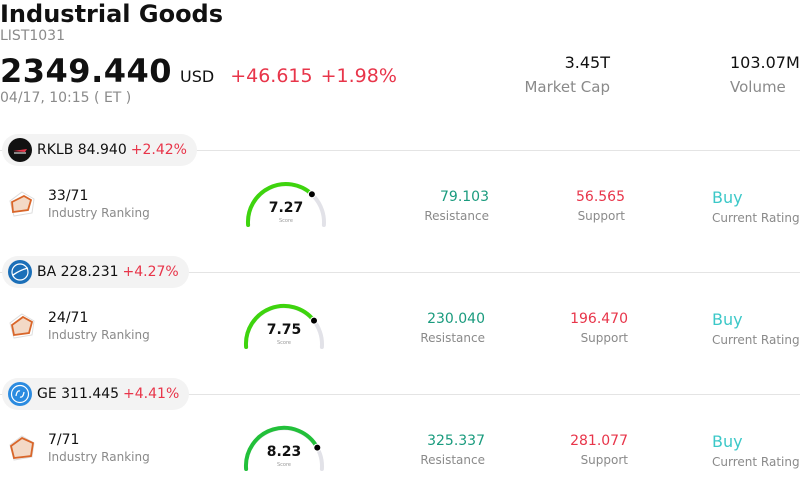  What do you see at coordinates (68, 196) in the screenshot?
I see `industry-ranking-value: 33/71` at bounding box center [68, 196].